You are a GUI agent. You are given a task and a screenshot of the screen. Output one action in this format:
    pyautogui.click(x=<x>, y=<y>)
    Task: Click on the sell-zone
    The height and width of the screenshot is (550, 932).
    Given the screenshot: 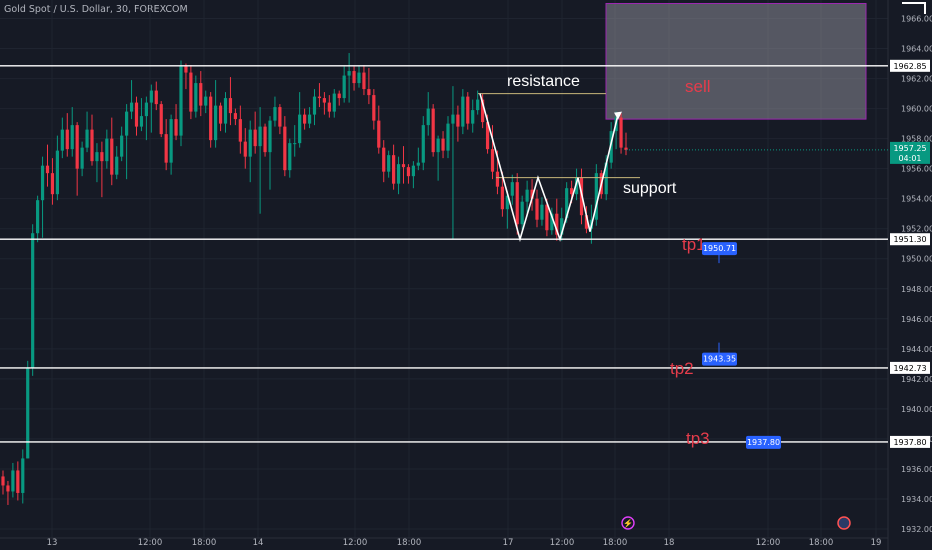 What is the action you would take?
    pyautogui.click(x=736, y=61)
    